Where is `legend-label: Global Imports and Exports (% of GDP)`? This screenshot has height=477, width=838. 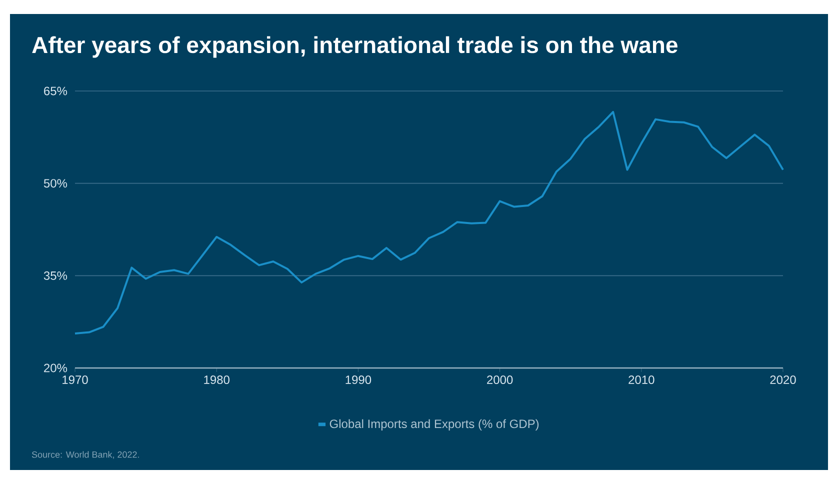
legend-label: Global Imports and Exports (% of GDP) is located at coordinates (434, 424).